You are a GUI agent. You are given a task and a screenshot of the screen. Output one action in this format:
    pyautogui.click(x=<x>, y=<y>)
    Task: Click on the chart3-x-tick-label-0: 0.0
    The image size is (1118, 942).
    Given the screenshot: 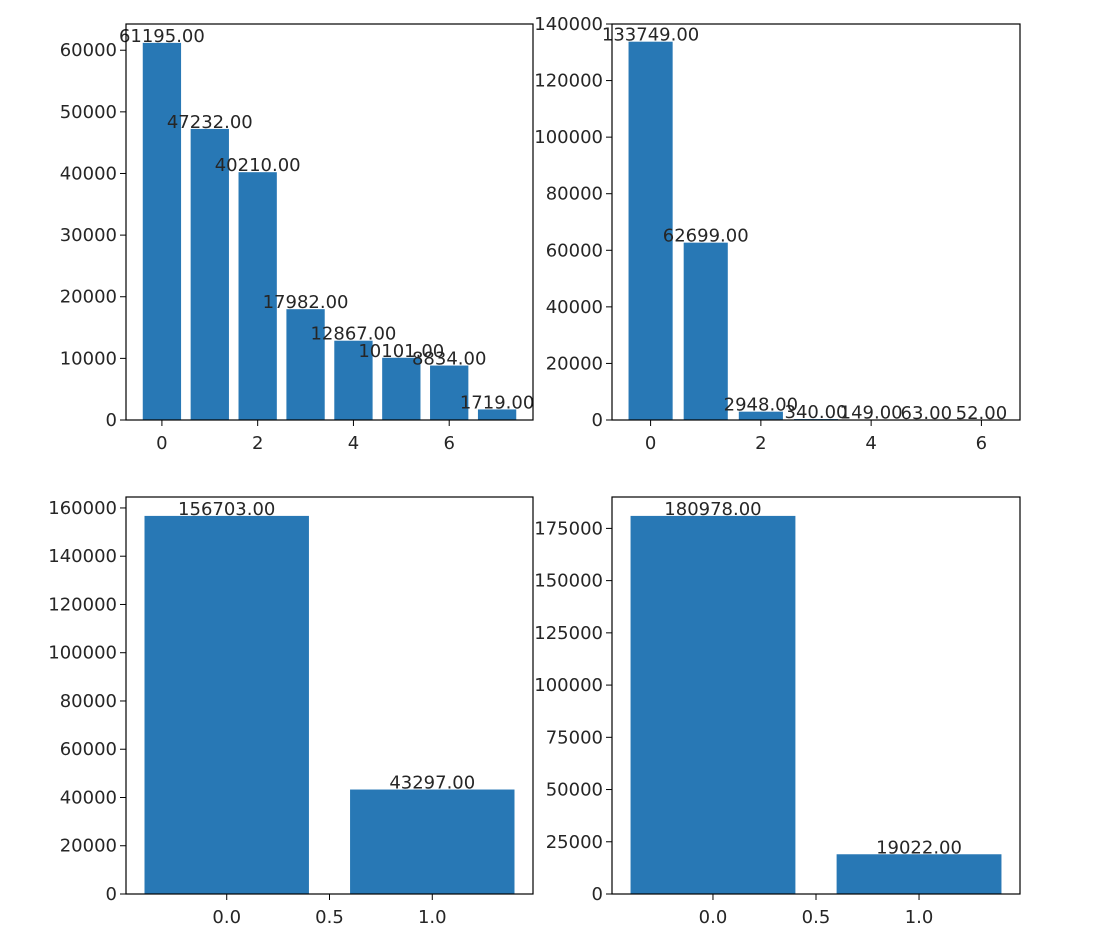 What is the action you would take?
    pyautogui.click(x=226, y=917)
    